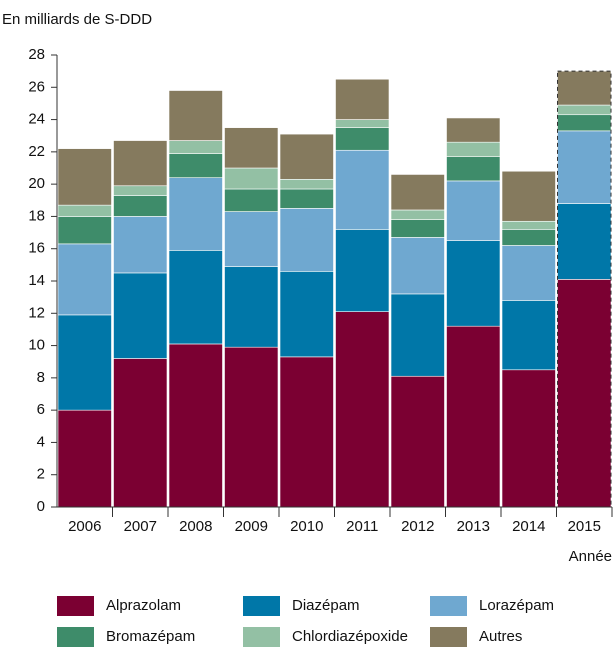 Image resolution: width=615 pixels, height=647 pixels. Describe the element at coordinates (326, 605) in the screenshot. I see `legend-label: Diazépam` at that location.